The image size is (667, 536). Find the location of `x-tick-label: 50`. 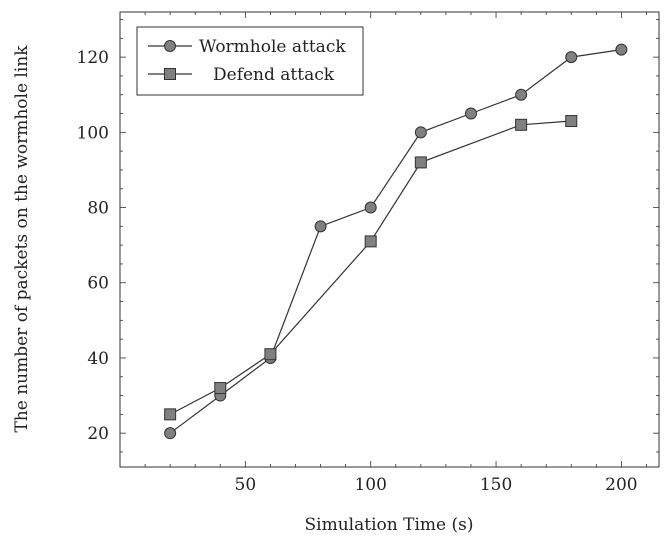

x-tick-label: 50 is located at coordinates (246, 485).